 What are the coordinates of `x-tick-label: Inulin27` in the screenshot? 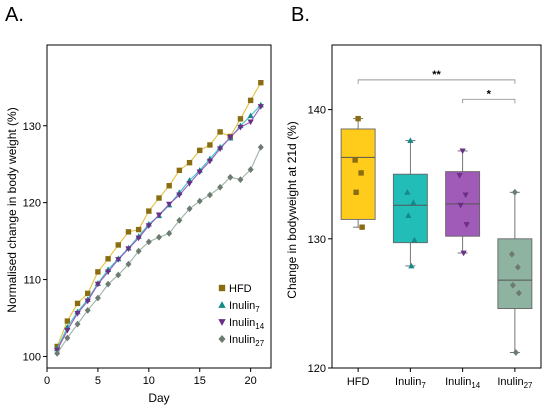 It's located at (514, 383).